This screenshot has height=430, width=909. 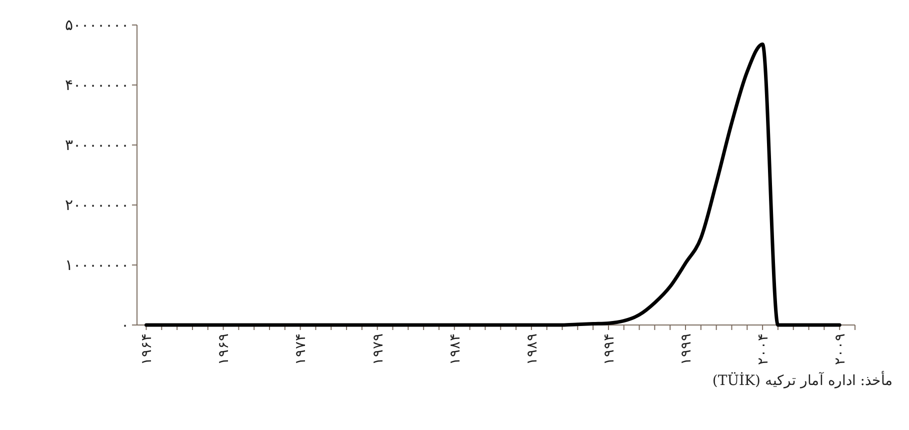 I want to click on y-tick-label: ۲۰۰۰۰۰۰۰, so click(x=97, y=205).